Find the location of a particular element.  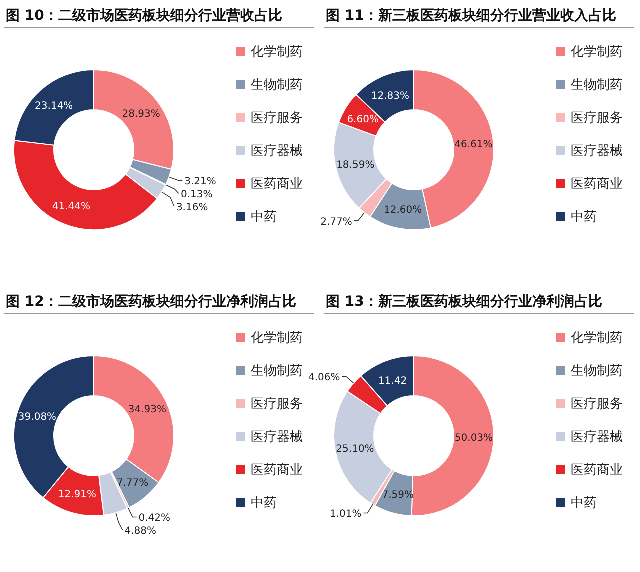

data-label: 6.60% is located at coordinates (363, 120).